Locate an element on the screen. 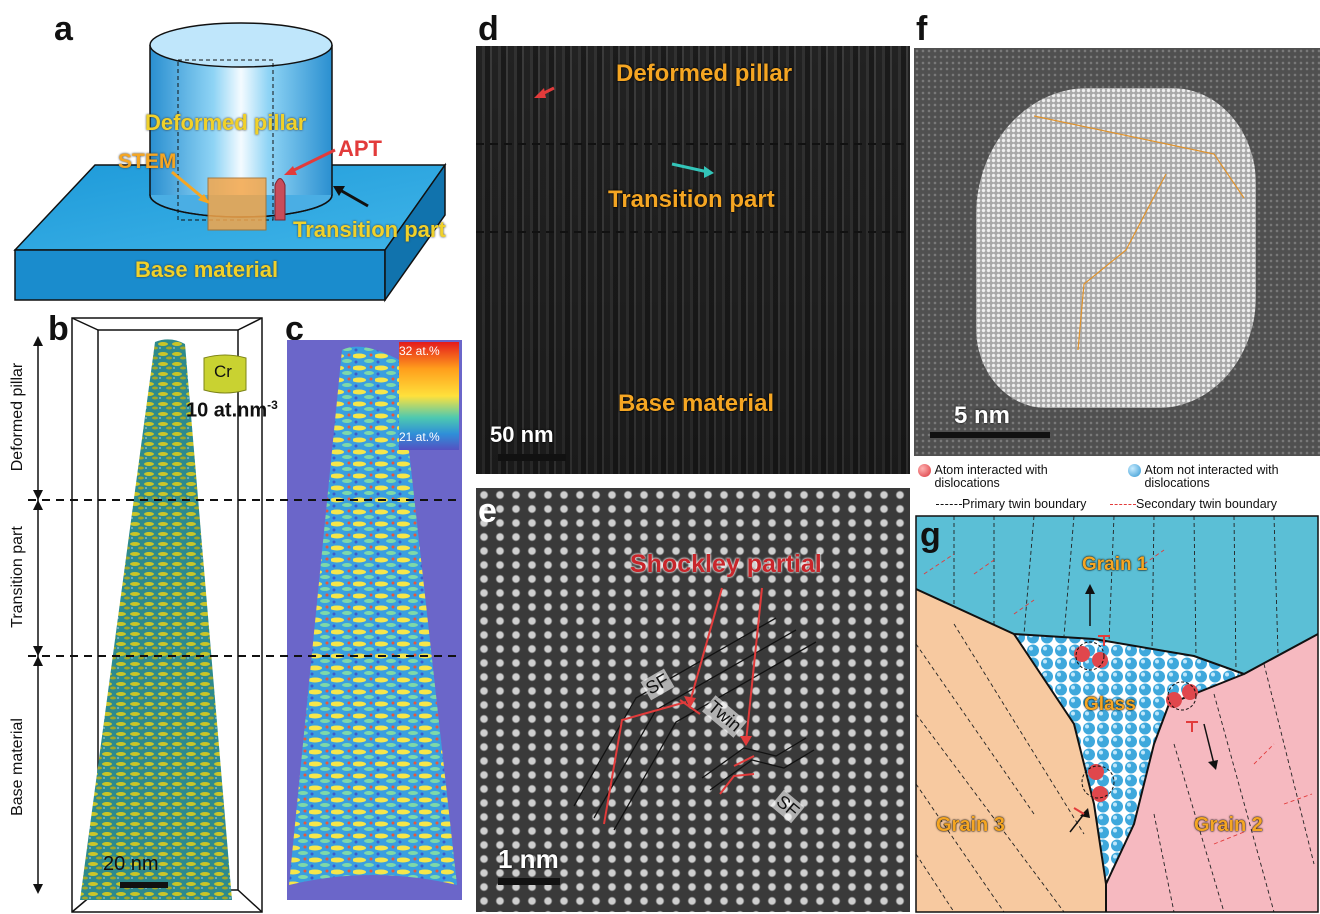 The height and width of the screenshot is (914, 1320). legend-blue-line2: dislocations is located at coordinates (1177, 483).